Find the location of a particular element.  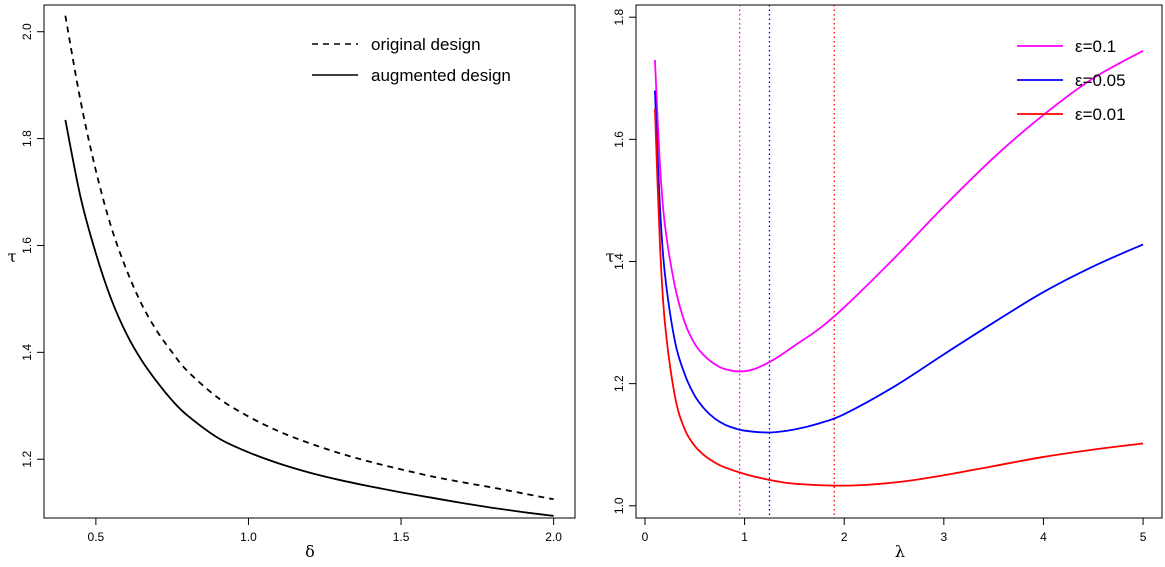

left-y-tick-label: 1.4 is located at coordinates (27, 352).